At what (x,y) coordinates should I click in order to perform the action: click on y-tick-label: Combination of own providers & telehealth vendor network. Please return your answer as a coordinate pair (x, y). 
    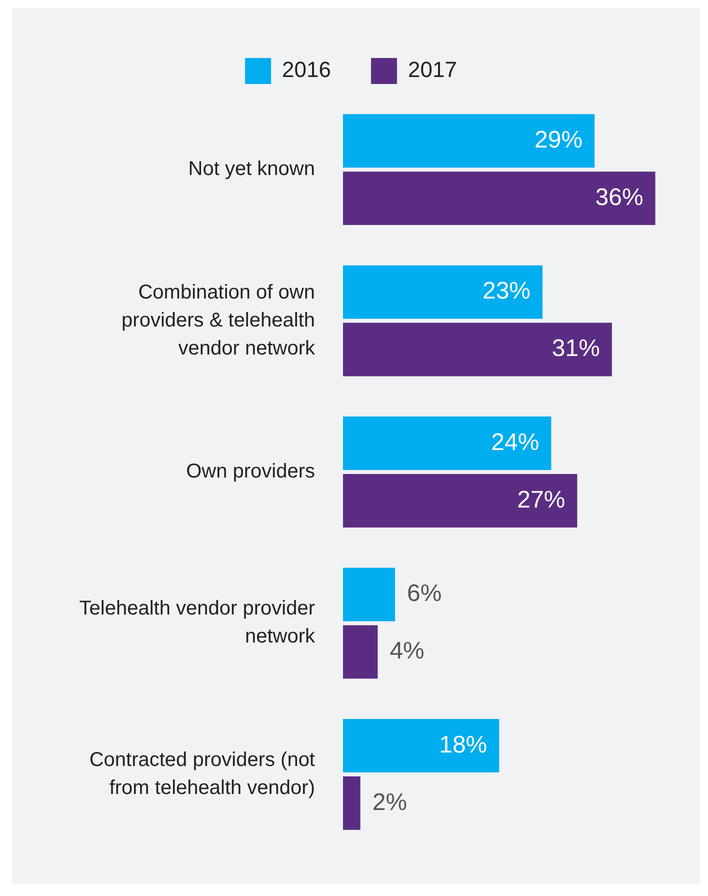
    Looking at the image, I should click on (219, 320).